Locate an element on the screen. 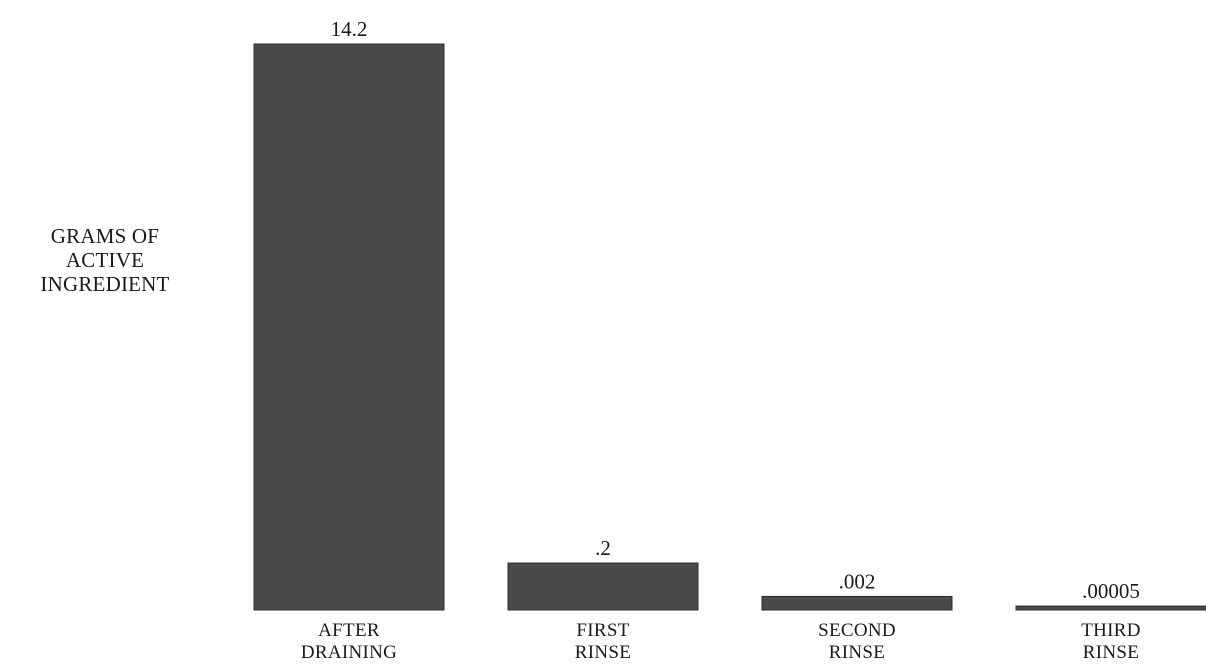 The height and width of the screenshot is (664, 1206). y-axis-label-line-3: INGREDIENT is located at coordinates (105, 284).